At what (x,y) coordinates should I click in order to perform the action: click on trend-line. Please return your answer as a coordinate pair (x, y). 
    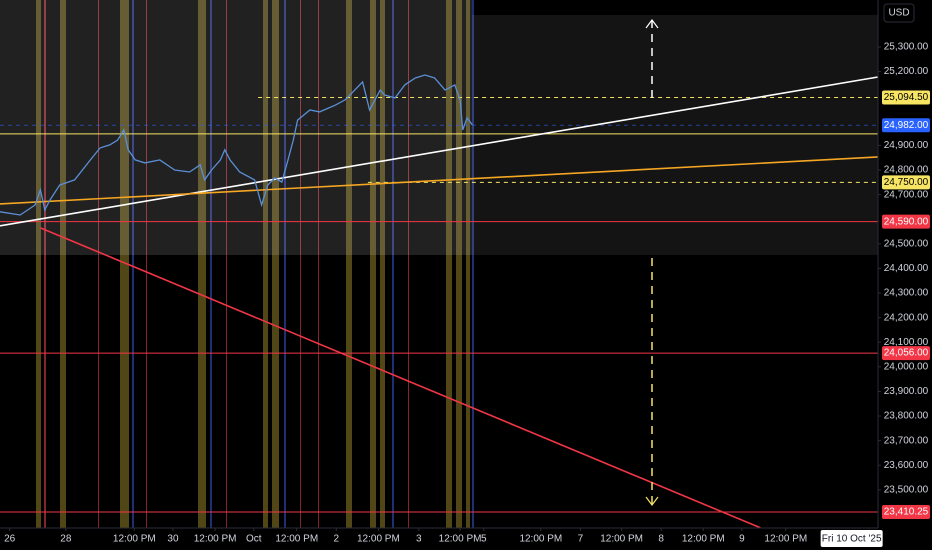
    Looking at the image, I should click on (439, 180).